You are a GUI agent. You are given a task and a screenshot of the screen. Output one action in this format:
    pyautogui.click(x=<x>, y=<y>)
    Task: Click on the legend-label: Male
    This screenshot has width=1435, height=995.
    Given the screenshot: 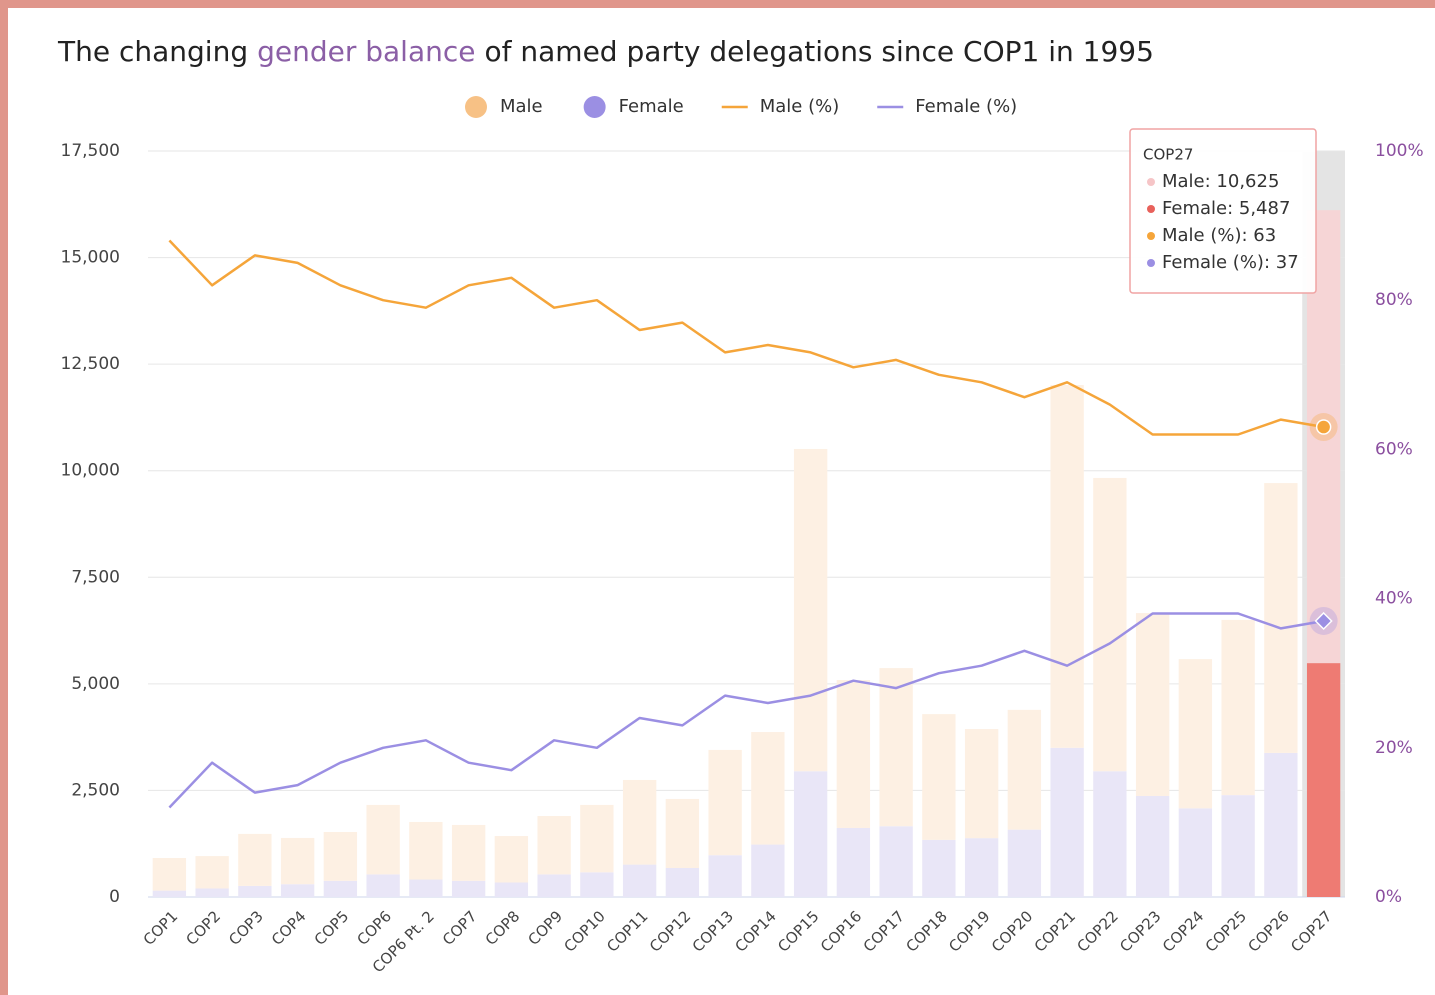 What is the action you would take?
    pyautogui.click(x=521, y=106)
    